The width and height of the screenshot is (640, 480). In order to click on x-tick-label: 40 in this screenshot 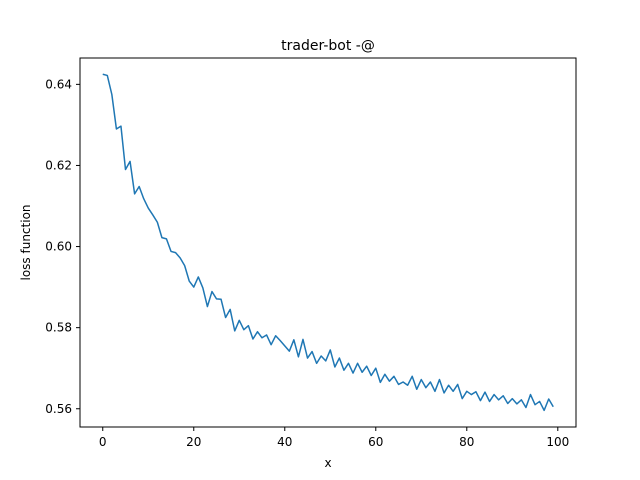, I will do `click(284, 442)`.